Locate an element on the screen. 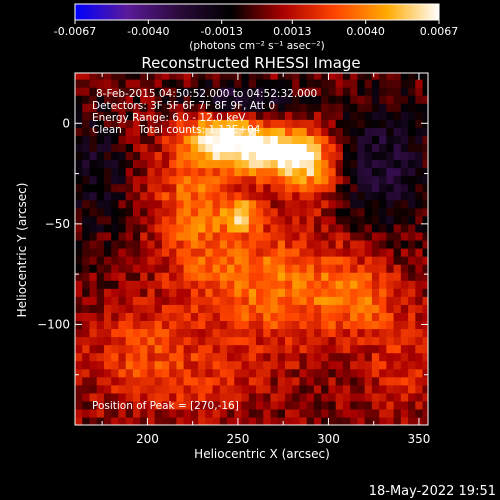 This screenshot has width=500, height=500. colorbar-unit-label: (photons cm⁻² s⁻¹ asec⁻²) is located at coordinates (256, 46).